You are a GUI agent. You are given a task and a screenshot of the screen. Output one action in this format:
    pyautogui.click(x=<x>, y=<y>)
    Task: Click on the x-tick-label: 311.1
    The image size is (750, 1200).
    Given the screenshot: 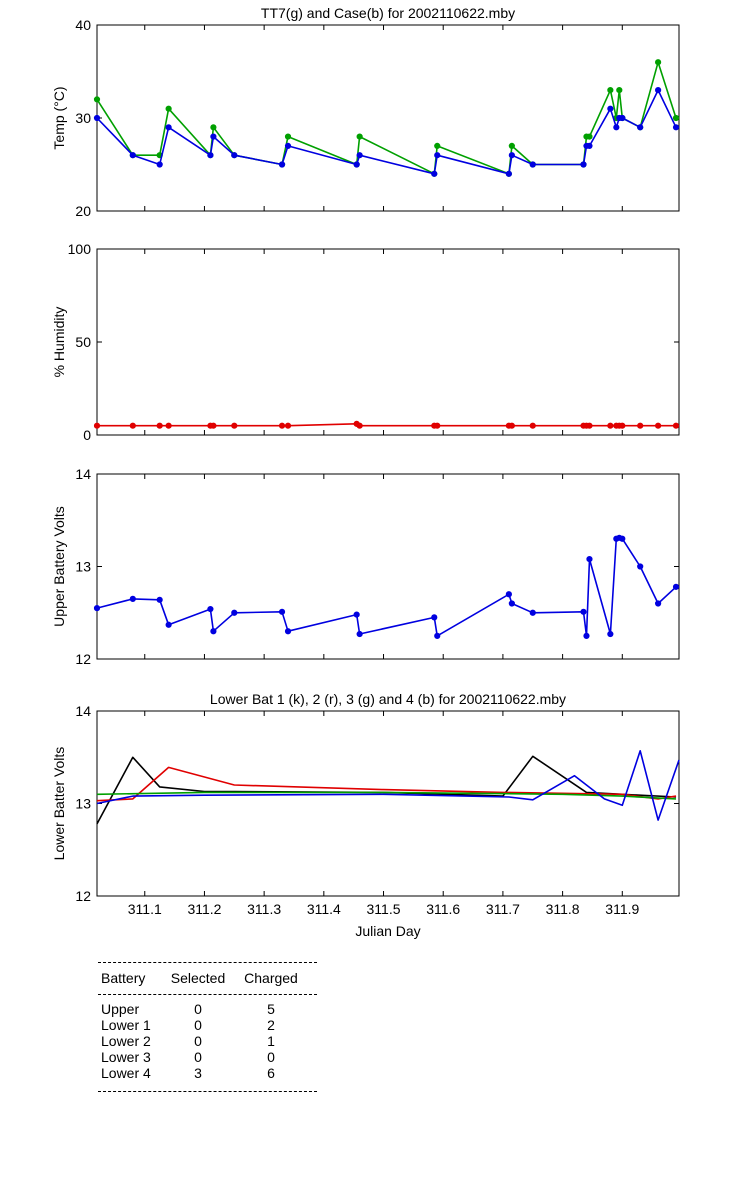 What is the action you would take?
    pyautogui.click(x=145, y=909)
    